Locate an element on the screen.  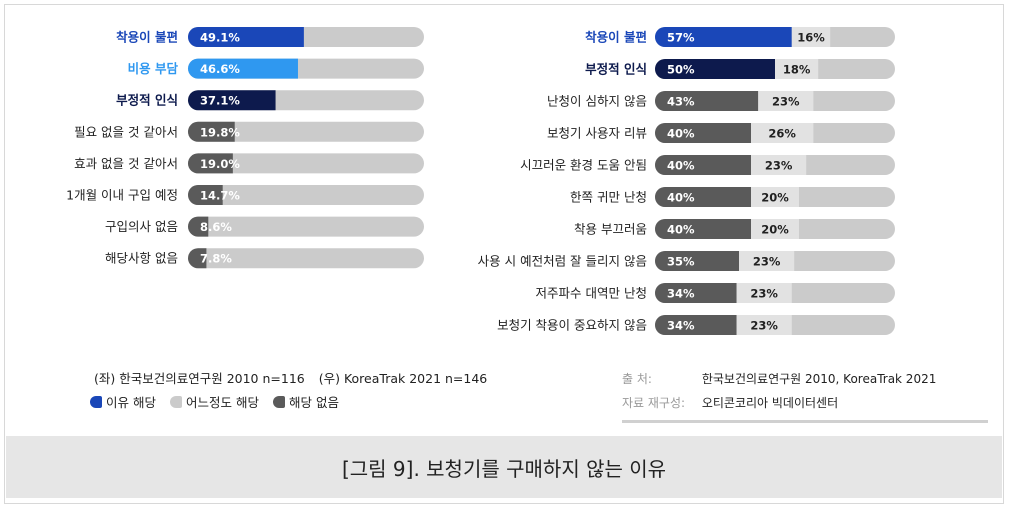
source-divider is located at coordinates (805, 421).